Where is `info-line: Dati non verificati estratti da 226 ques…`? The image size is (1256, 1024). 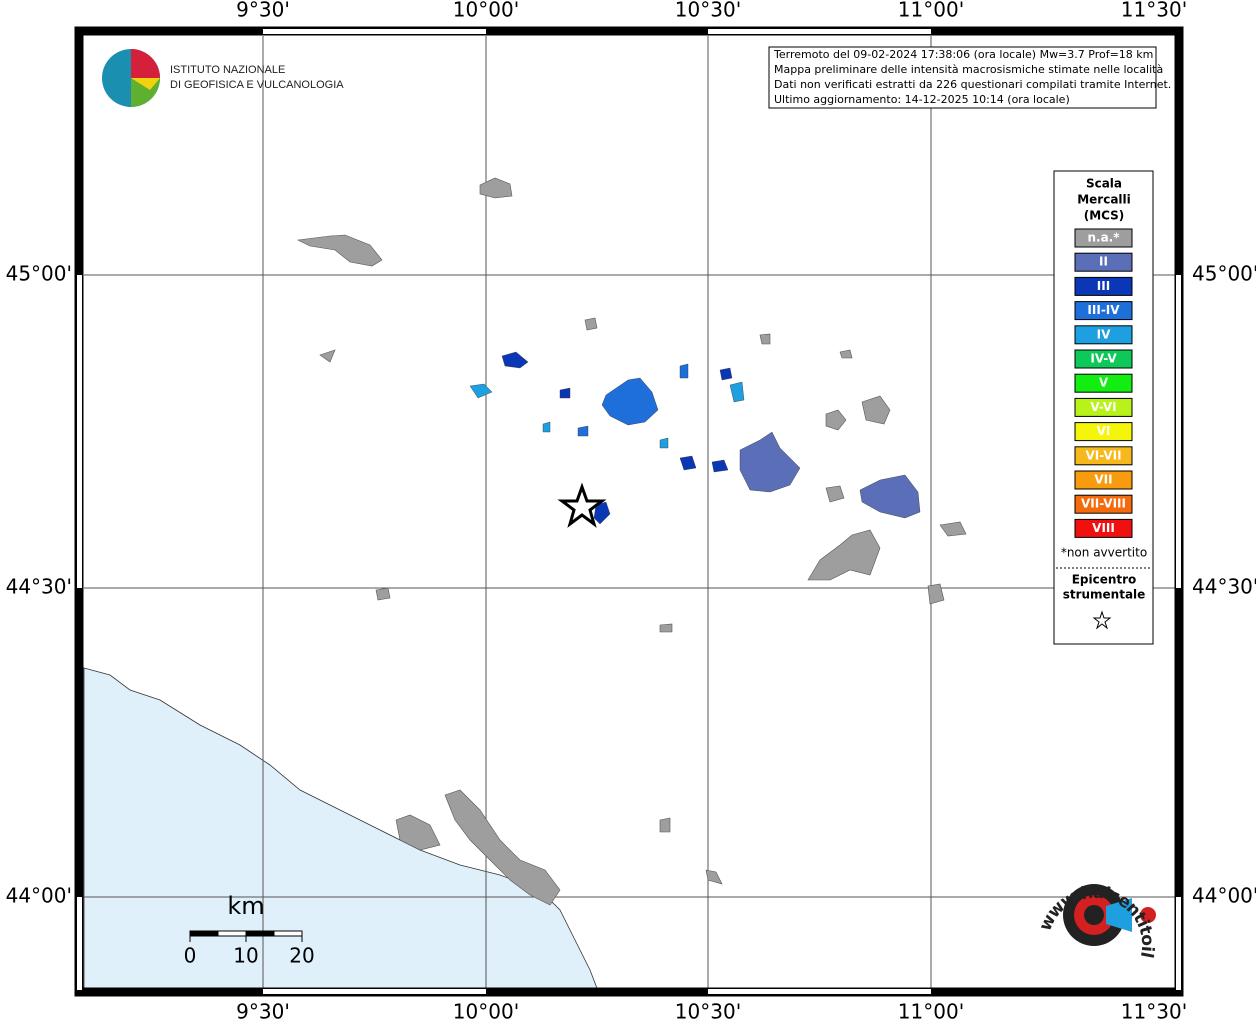 info-line: Dati non verificati estratti da 226 ques… is located at coordinates (972, 84).